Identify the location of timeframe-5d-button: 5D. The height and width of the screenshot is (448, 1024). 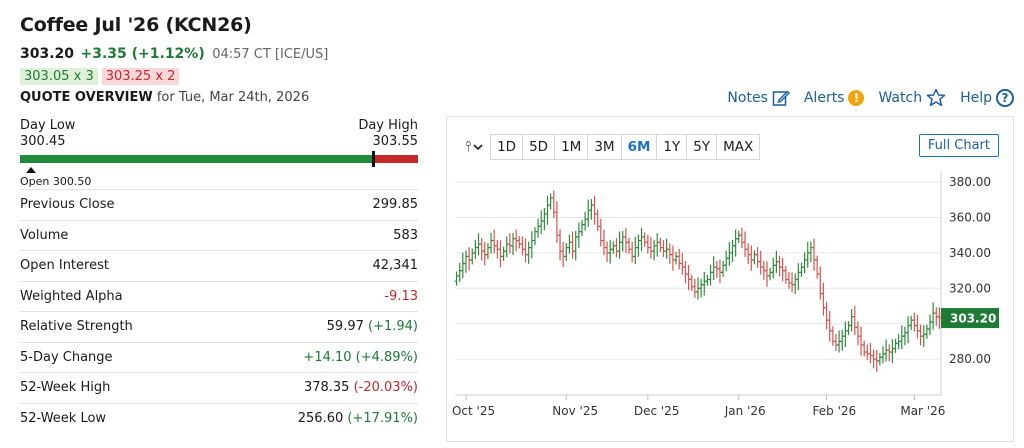
(539, 147).